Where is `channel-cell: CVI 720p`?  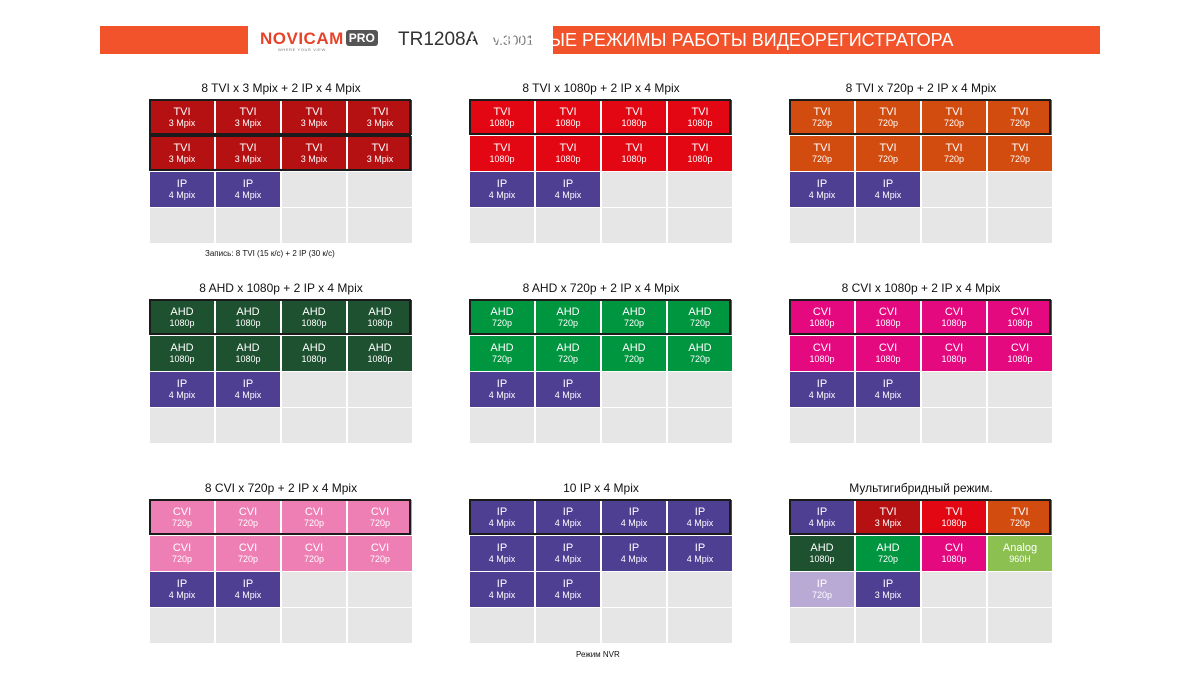
channel-cell: CVI 720p is located at coordinates (314, 517).